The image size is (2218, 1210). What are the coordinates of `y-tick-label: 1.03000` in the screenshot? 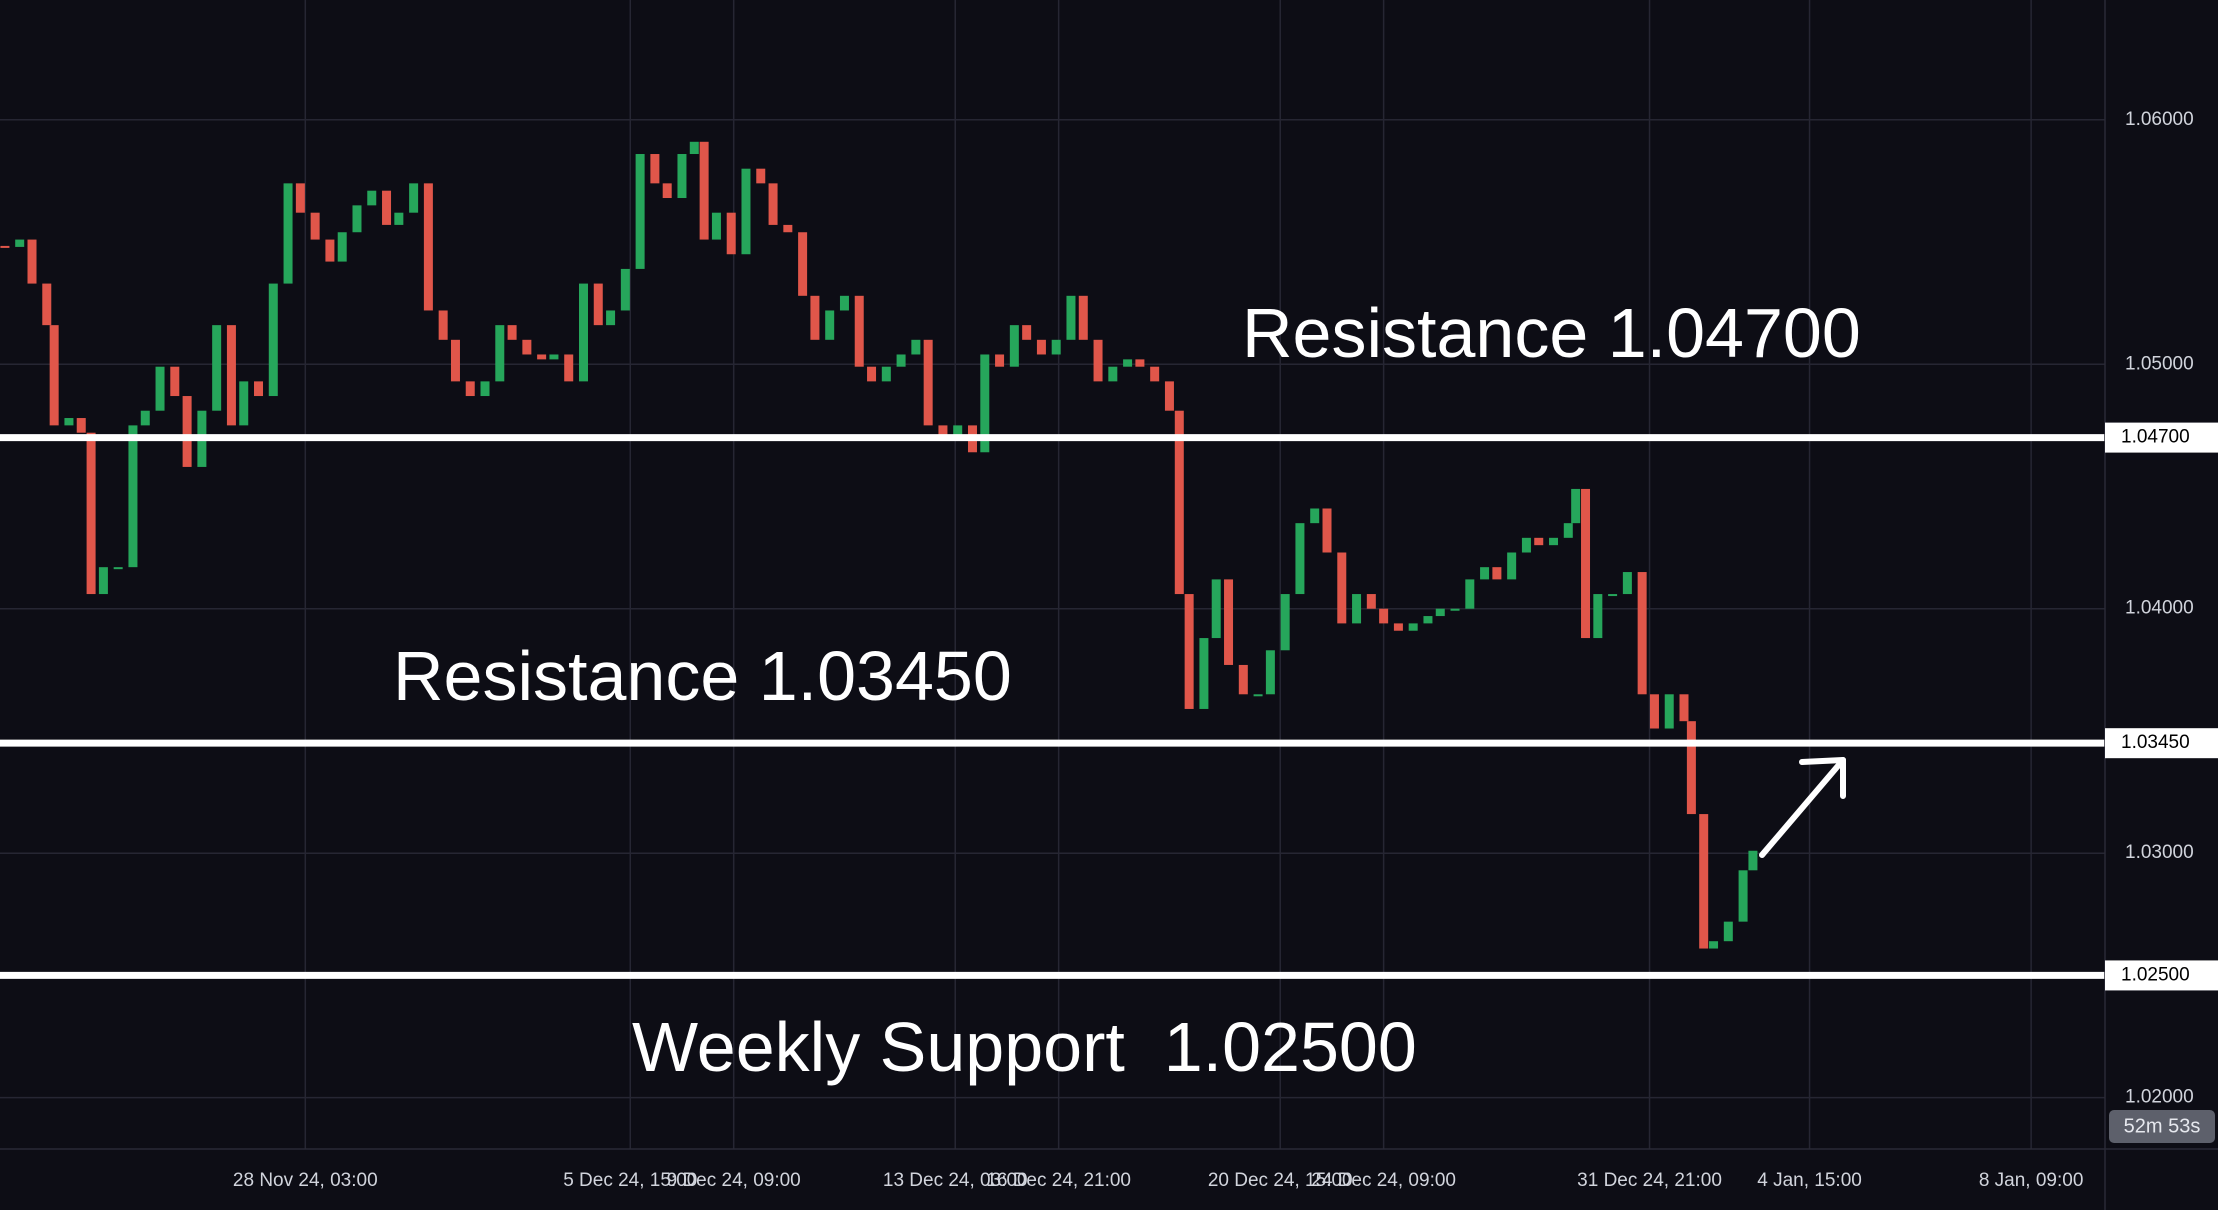 It's located at (2159, 852).